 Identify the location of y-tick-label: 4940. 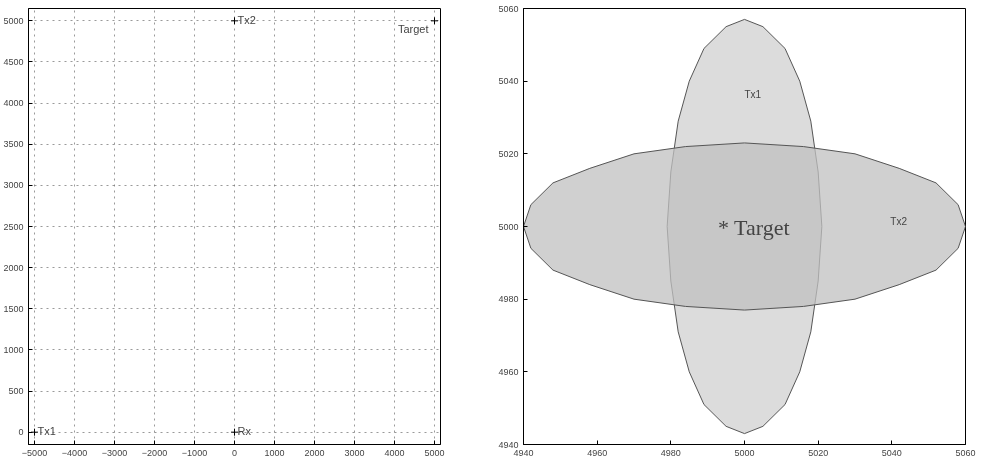
(508, 444).